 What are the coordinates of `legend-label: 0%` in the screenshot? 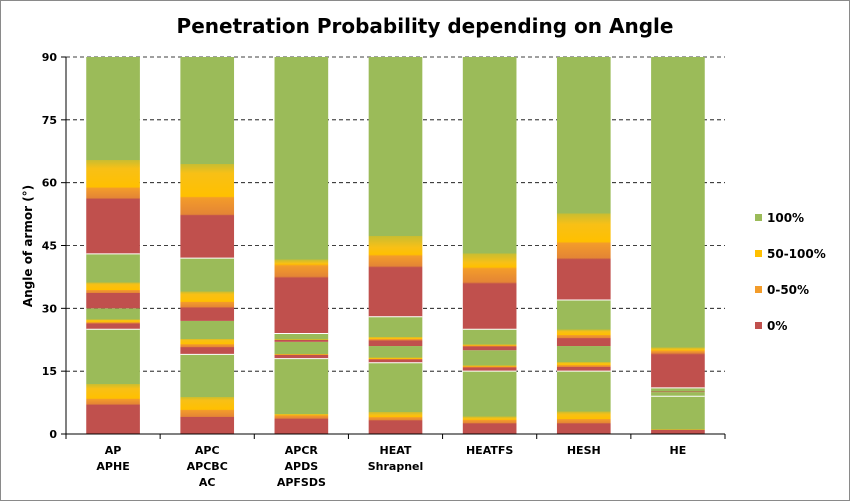 It's located at (777, 326).